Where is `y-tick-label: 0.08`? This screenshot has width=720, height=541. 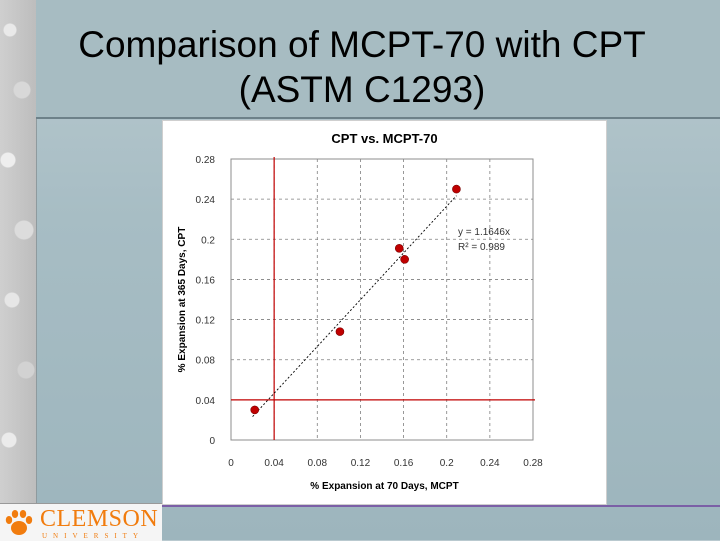 y-tick-label: 0.08 is located at coordinates (206, 361).